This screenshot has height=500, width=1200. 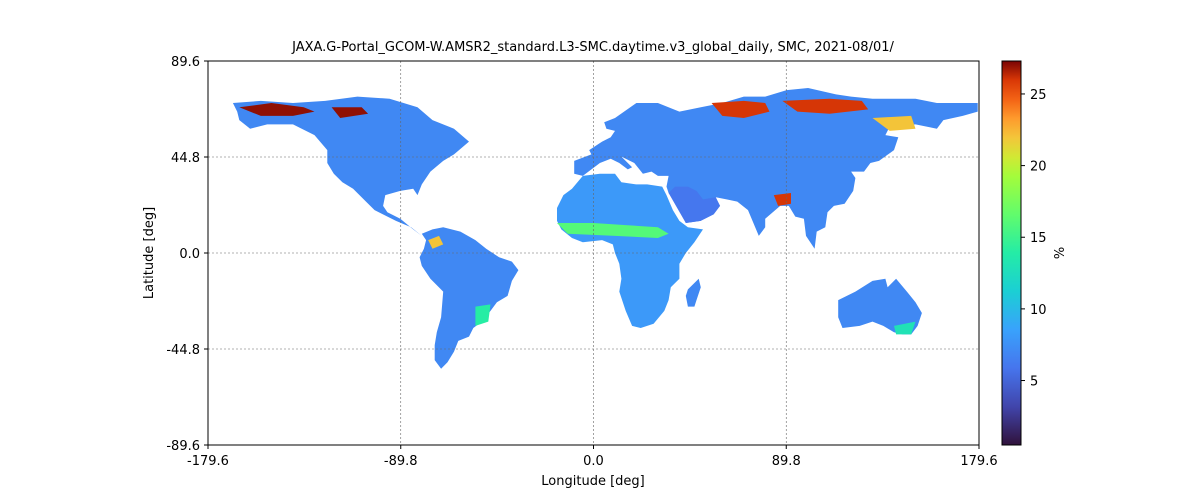 What do you see at coordinates (189, 254) in the screenshot?
I see `y-tick-label: 0.0` at bounding box center [189, 254].